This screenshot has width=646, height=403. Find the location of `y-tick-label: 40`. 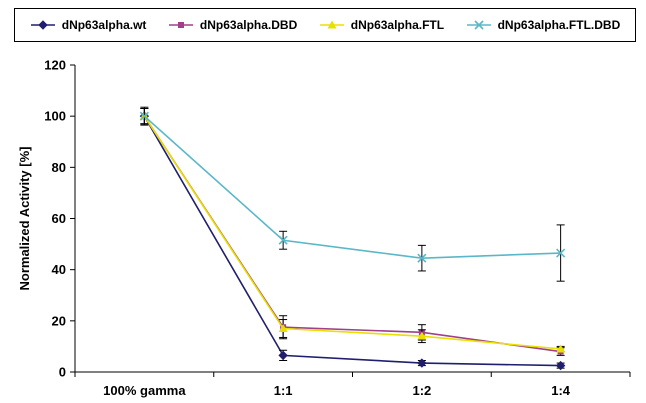

y-tick-label: 40 is located at coordinates (59, 269).